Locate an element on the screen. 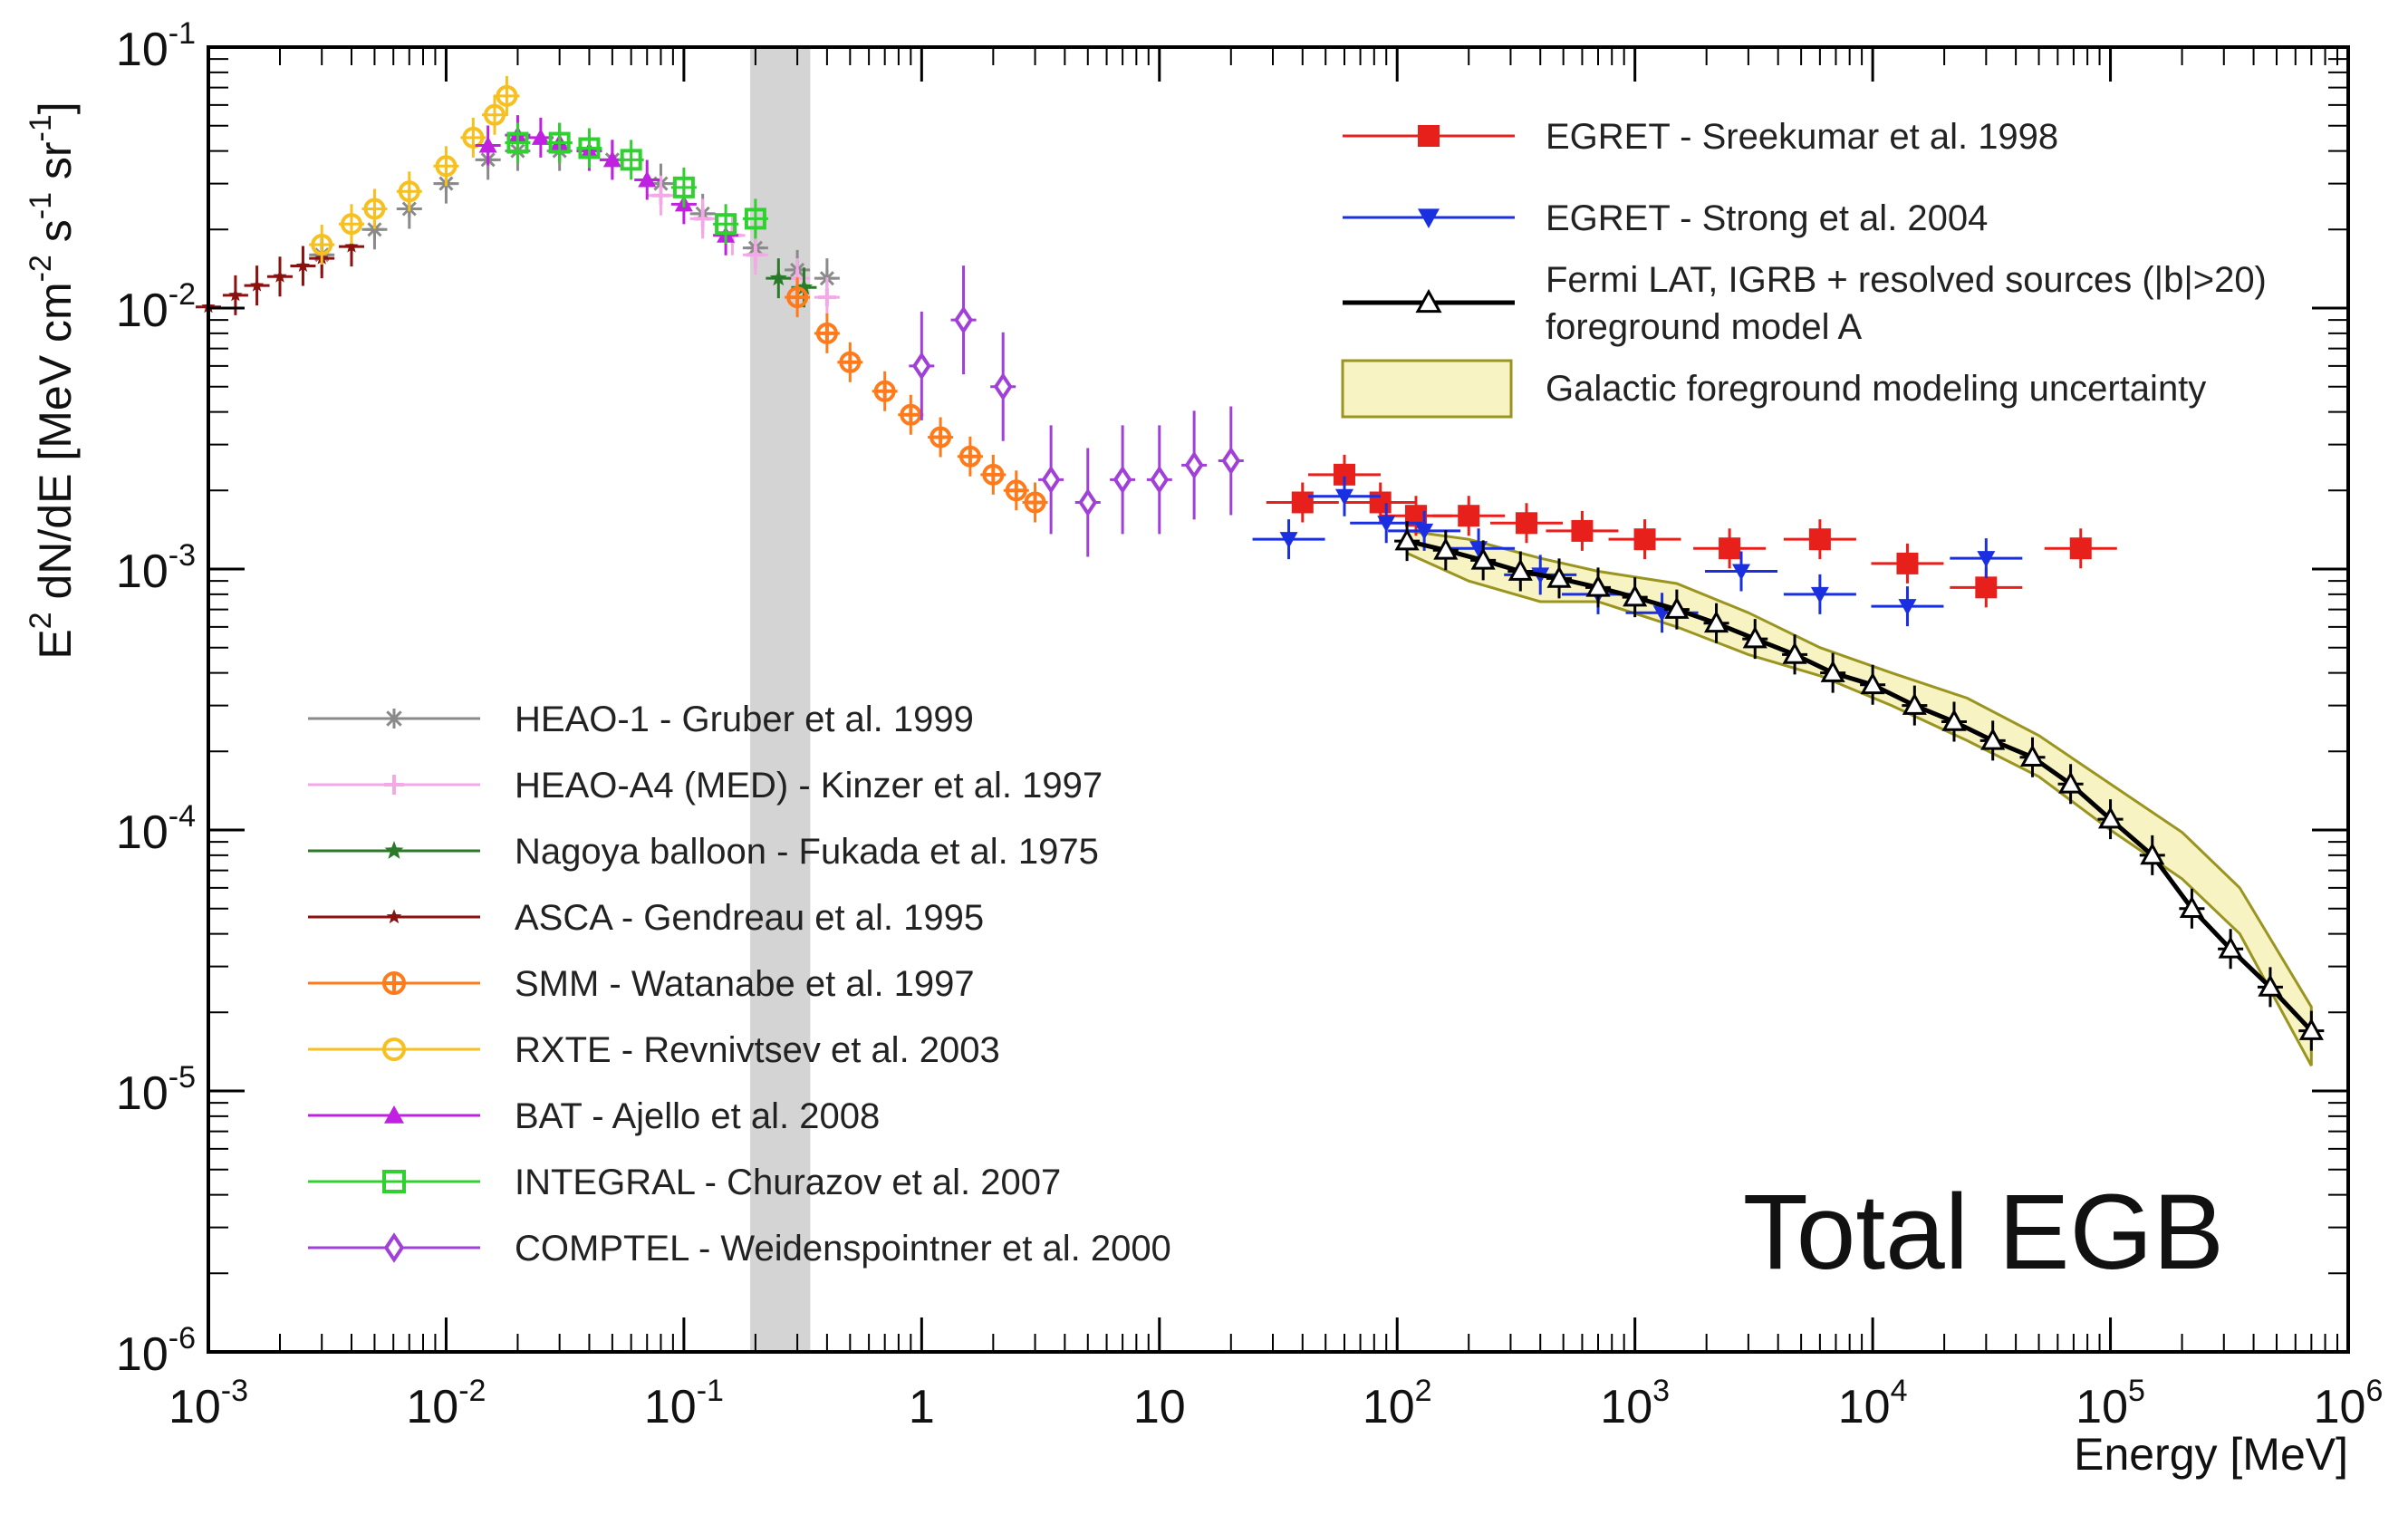 Image resolution: width=2408 pixels, height=1515 pixels. legend-label: EGRET - Strong et al. 2004 is located at coordinates (1767, 218).